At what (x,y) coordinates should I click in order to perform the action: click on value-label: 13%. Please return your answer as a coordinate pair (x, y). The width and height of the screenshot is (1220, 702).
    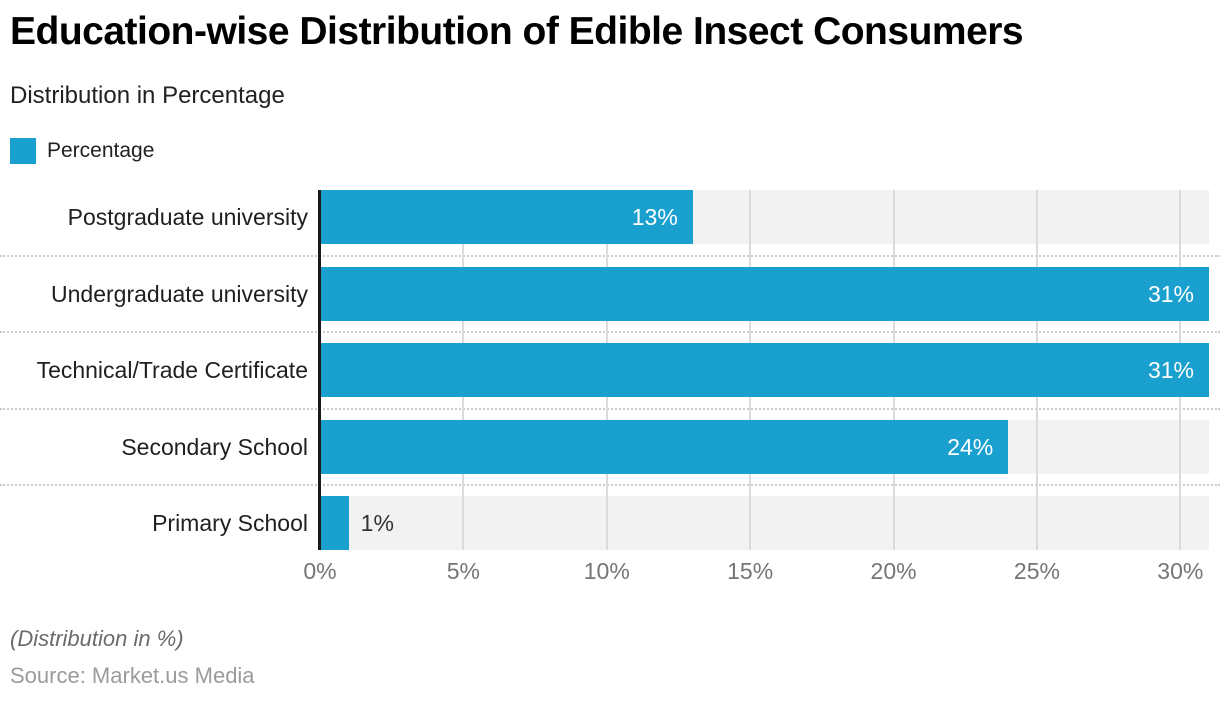
    Looking at the image, I should click on (654, 217).